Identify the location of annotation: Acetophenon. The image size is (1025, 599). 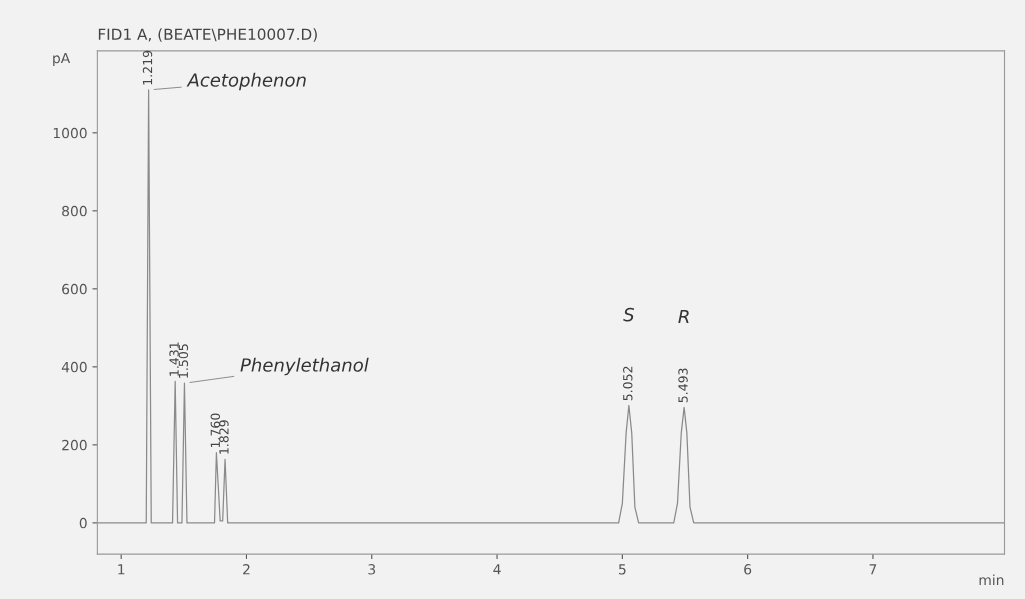
(246, 81).